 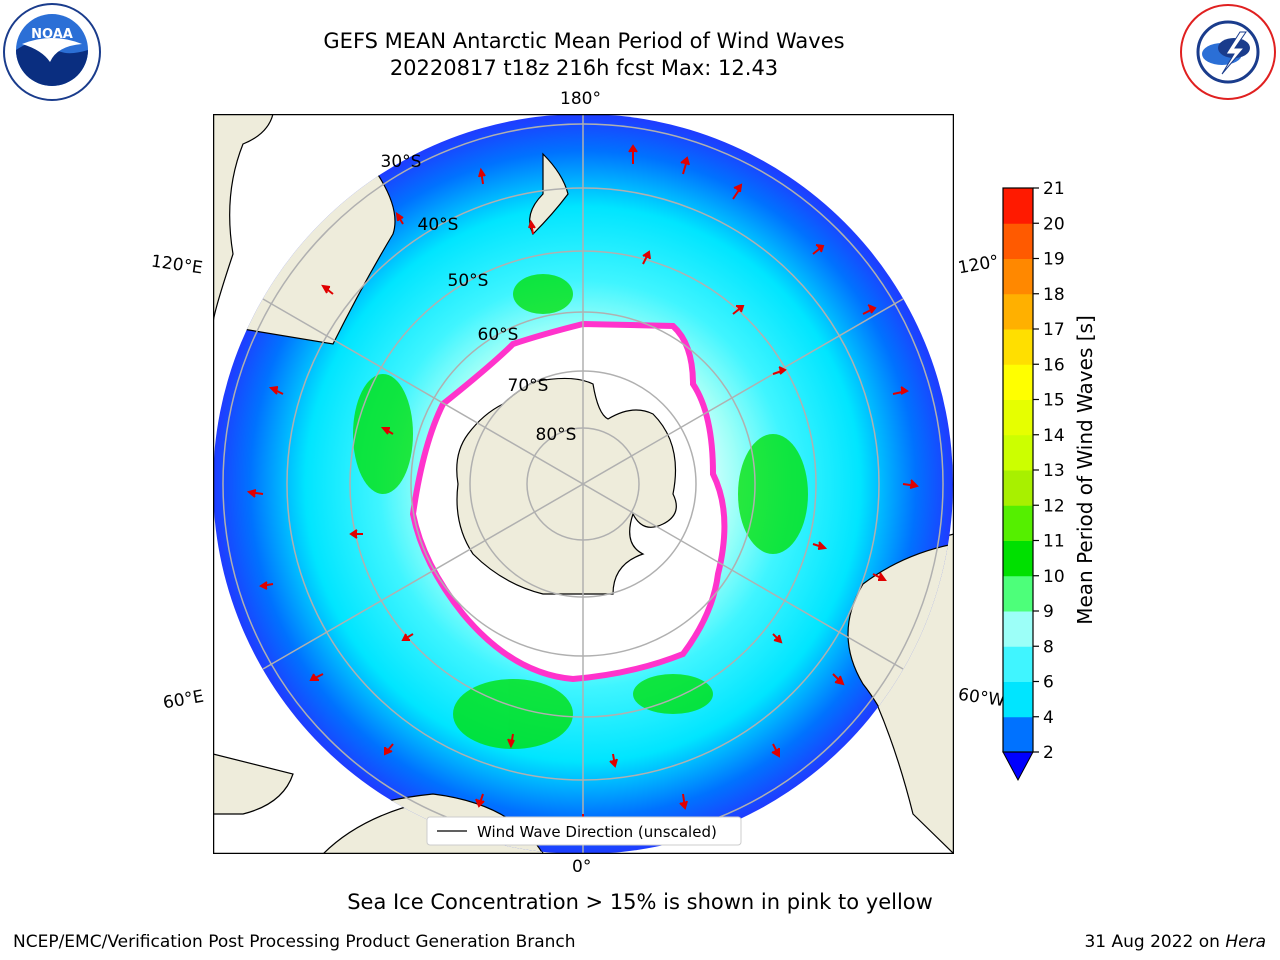 What do you see at coordinates (1228, 54) in the screenshot?
I see `nws-logo` at bounding box center [1228, 54].